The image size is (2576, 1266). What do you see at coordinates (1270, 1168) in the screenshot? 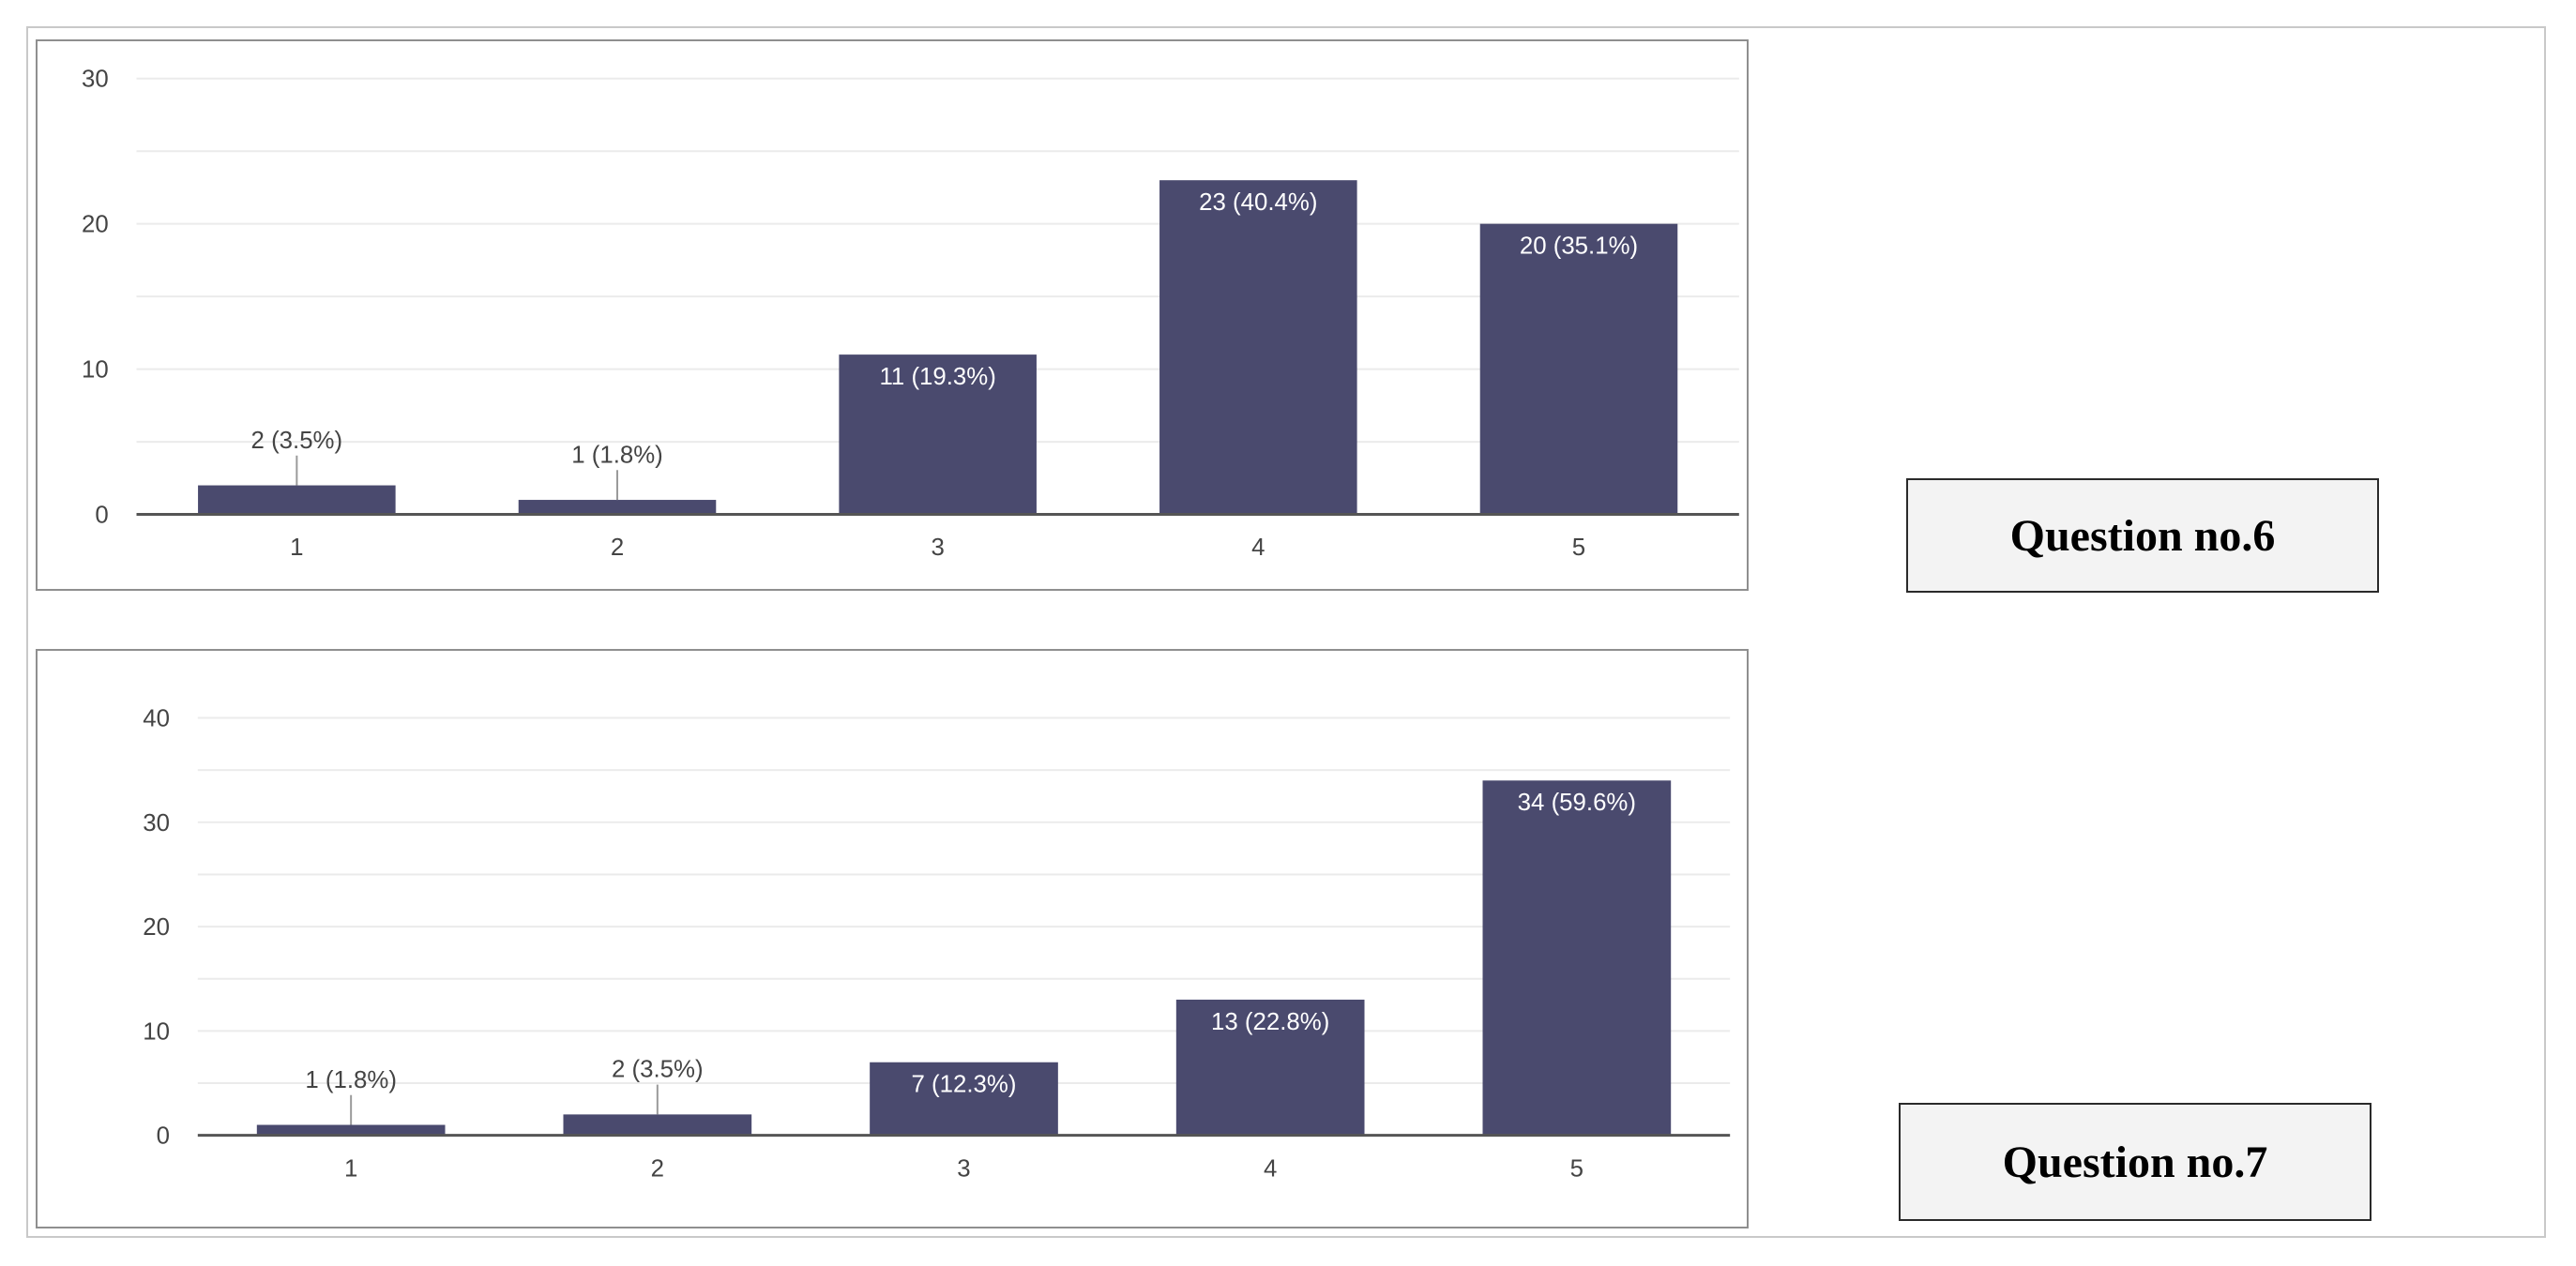
I see `chart2-xtick-label: 4` at bounding box center [1270, 1168].